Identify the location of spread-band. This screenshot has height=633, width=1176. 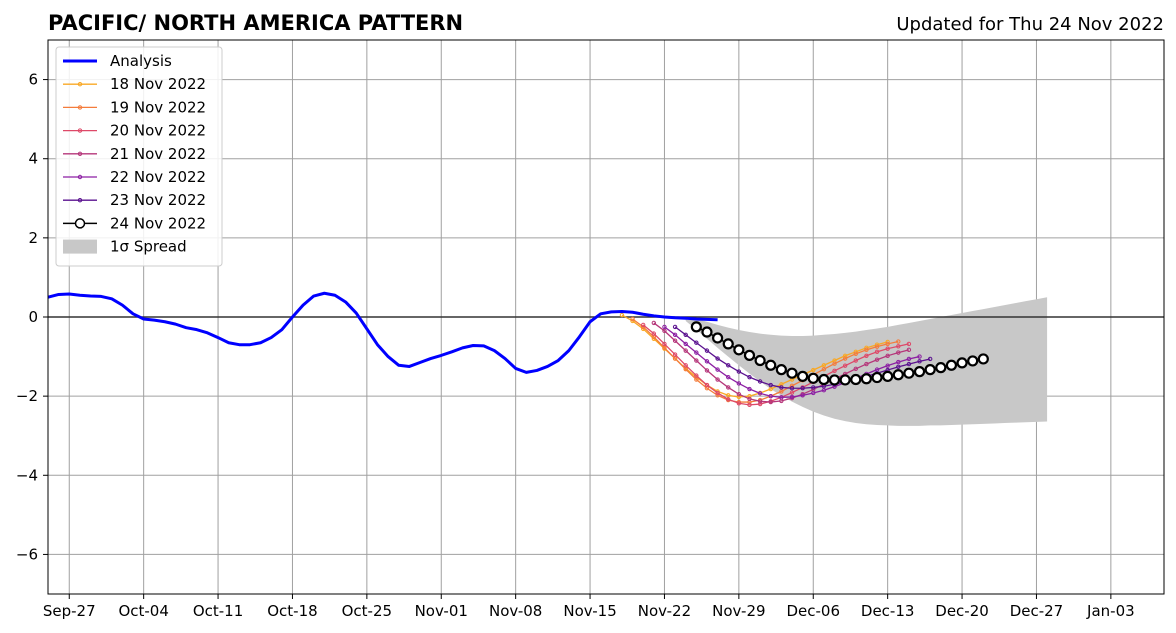
(866, 361).